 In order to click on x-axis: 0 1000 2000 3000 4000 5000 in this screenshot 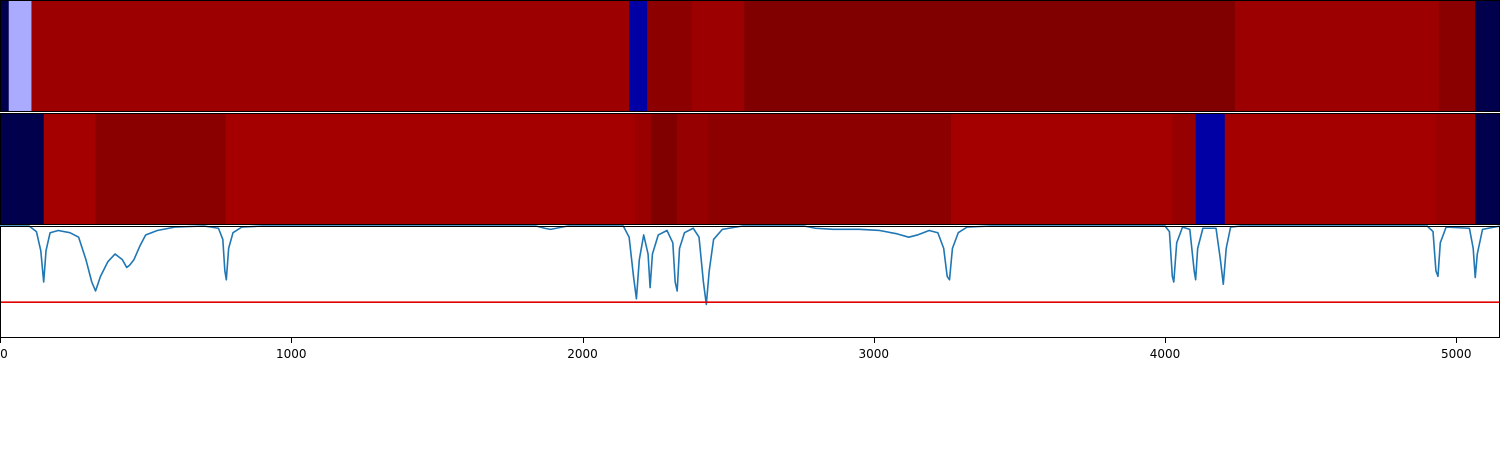, I will do `click(736, 349)`.